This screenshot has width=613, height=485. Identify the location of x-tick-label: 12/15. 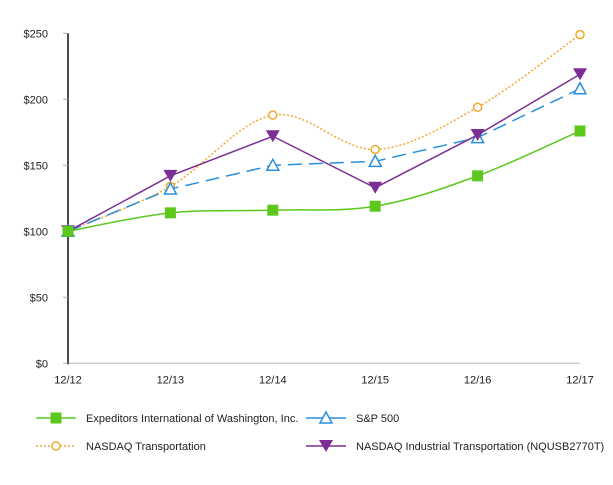
(375, 380).